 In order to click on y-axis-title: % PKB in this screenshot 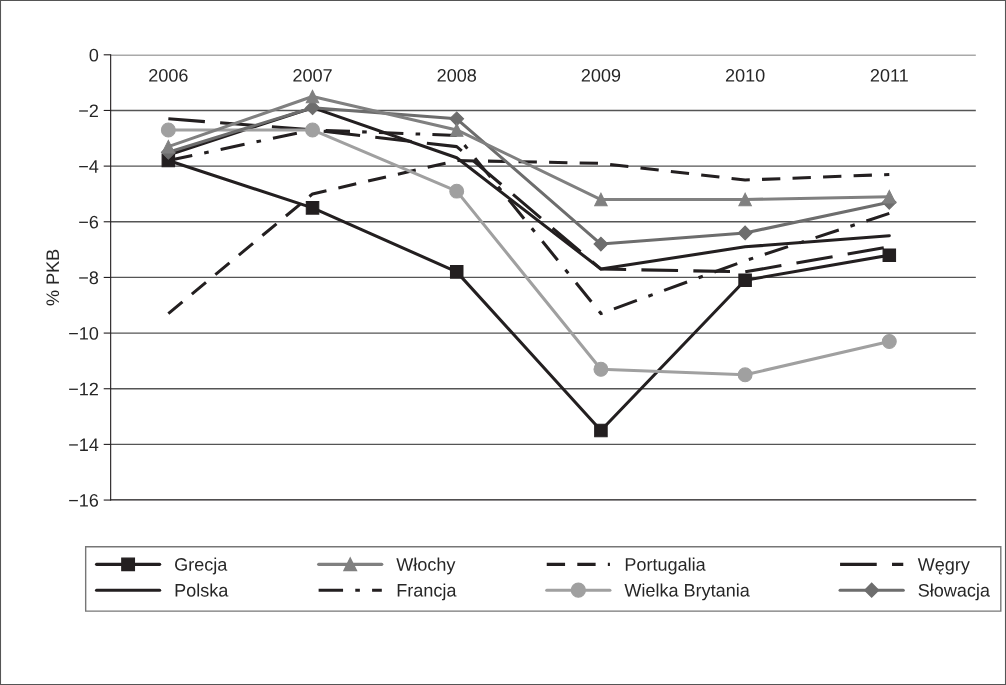, I will do `click(53, 277)`.